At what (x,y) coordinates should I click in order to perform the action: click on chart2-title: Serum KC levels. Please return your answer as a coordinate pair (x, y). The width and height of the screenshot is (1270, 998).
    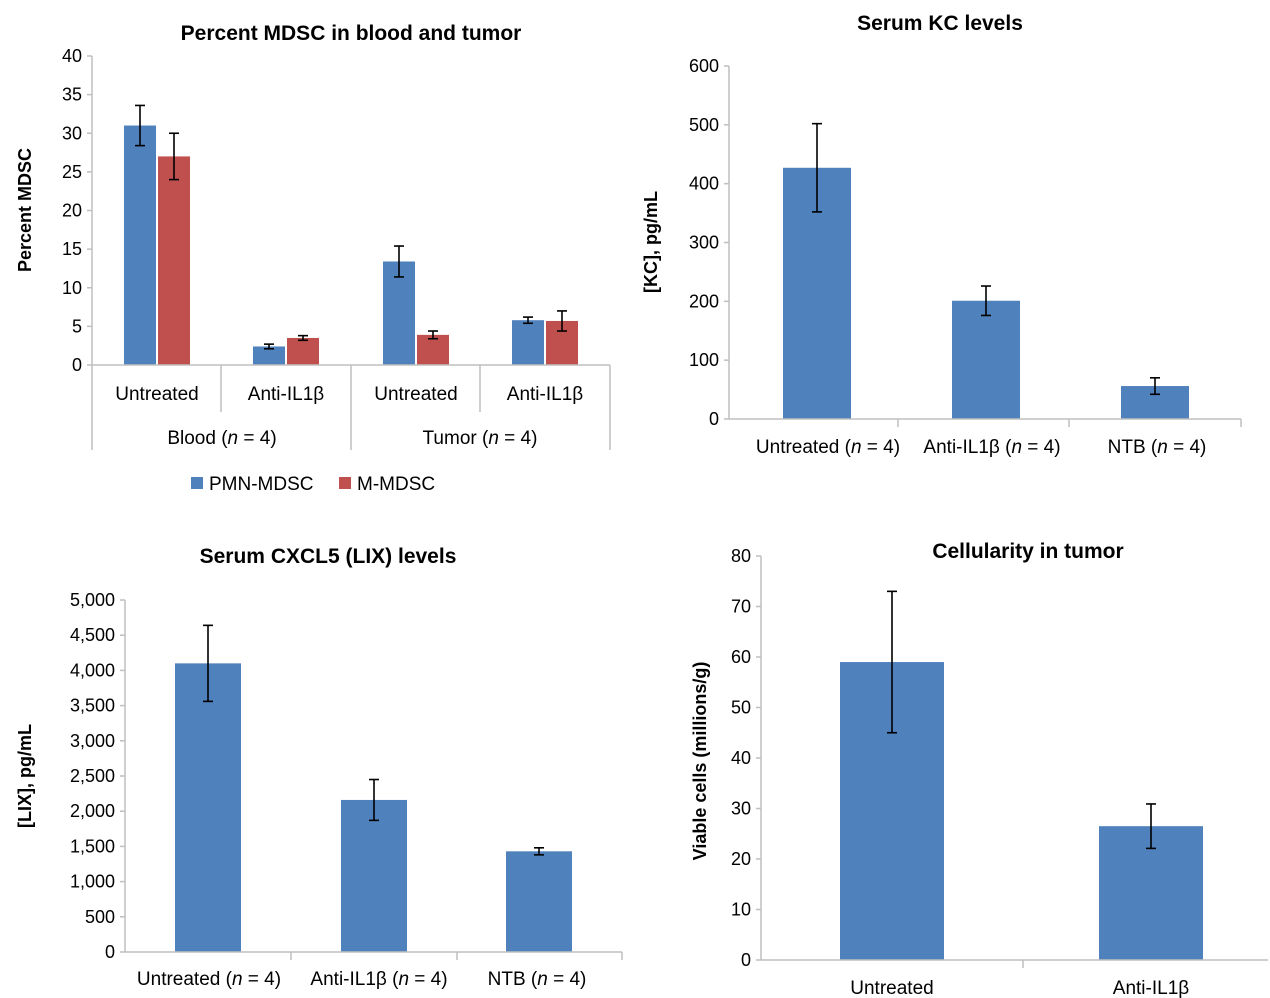
    Looking at the image, I should click on (940, 23).